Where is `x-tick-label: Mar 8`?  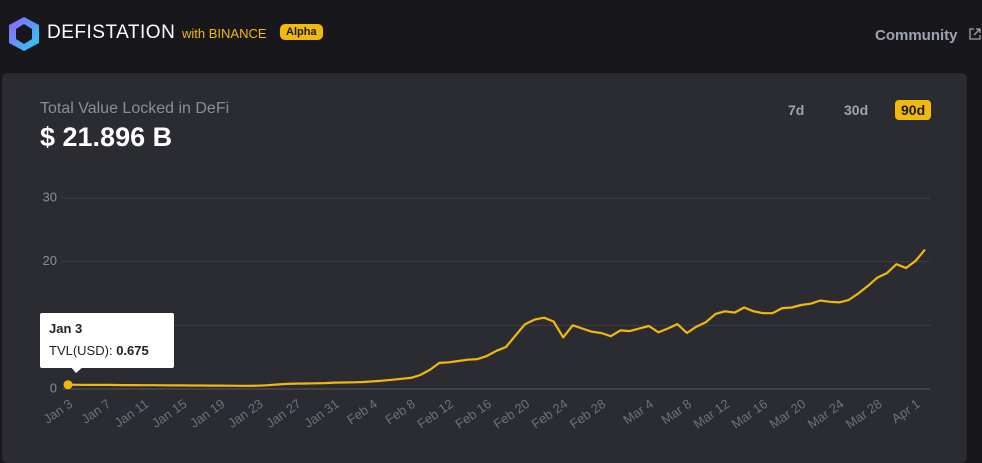 x-tick-label: Mar 8 is located at coordinates (676, 411).